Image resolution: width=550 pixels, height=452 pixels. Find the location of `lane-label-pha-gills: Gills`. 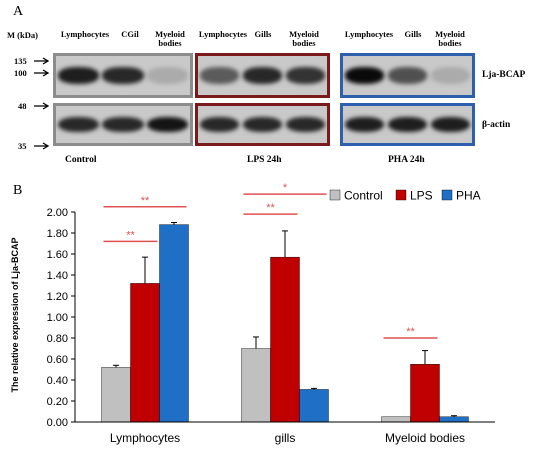

lane-label-pha-gills: Gills is located at coordinates (413, 34).